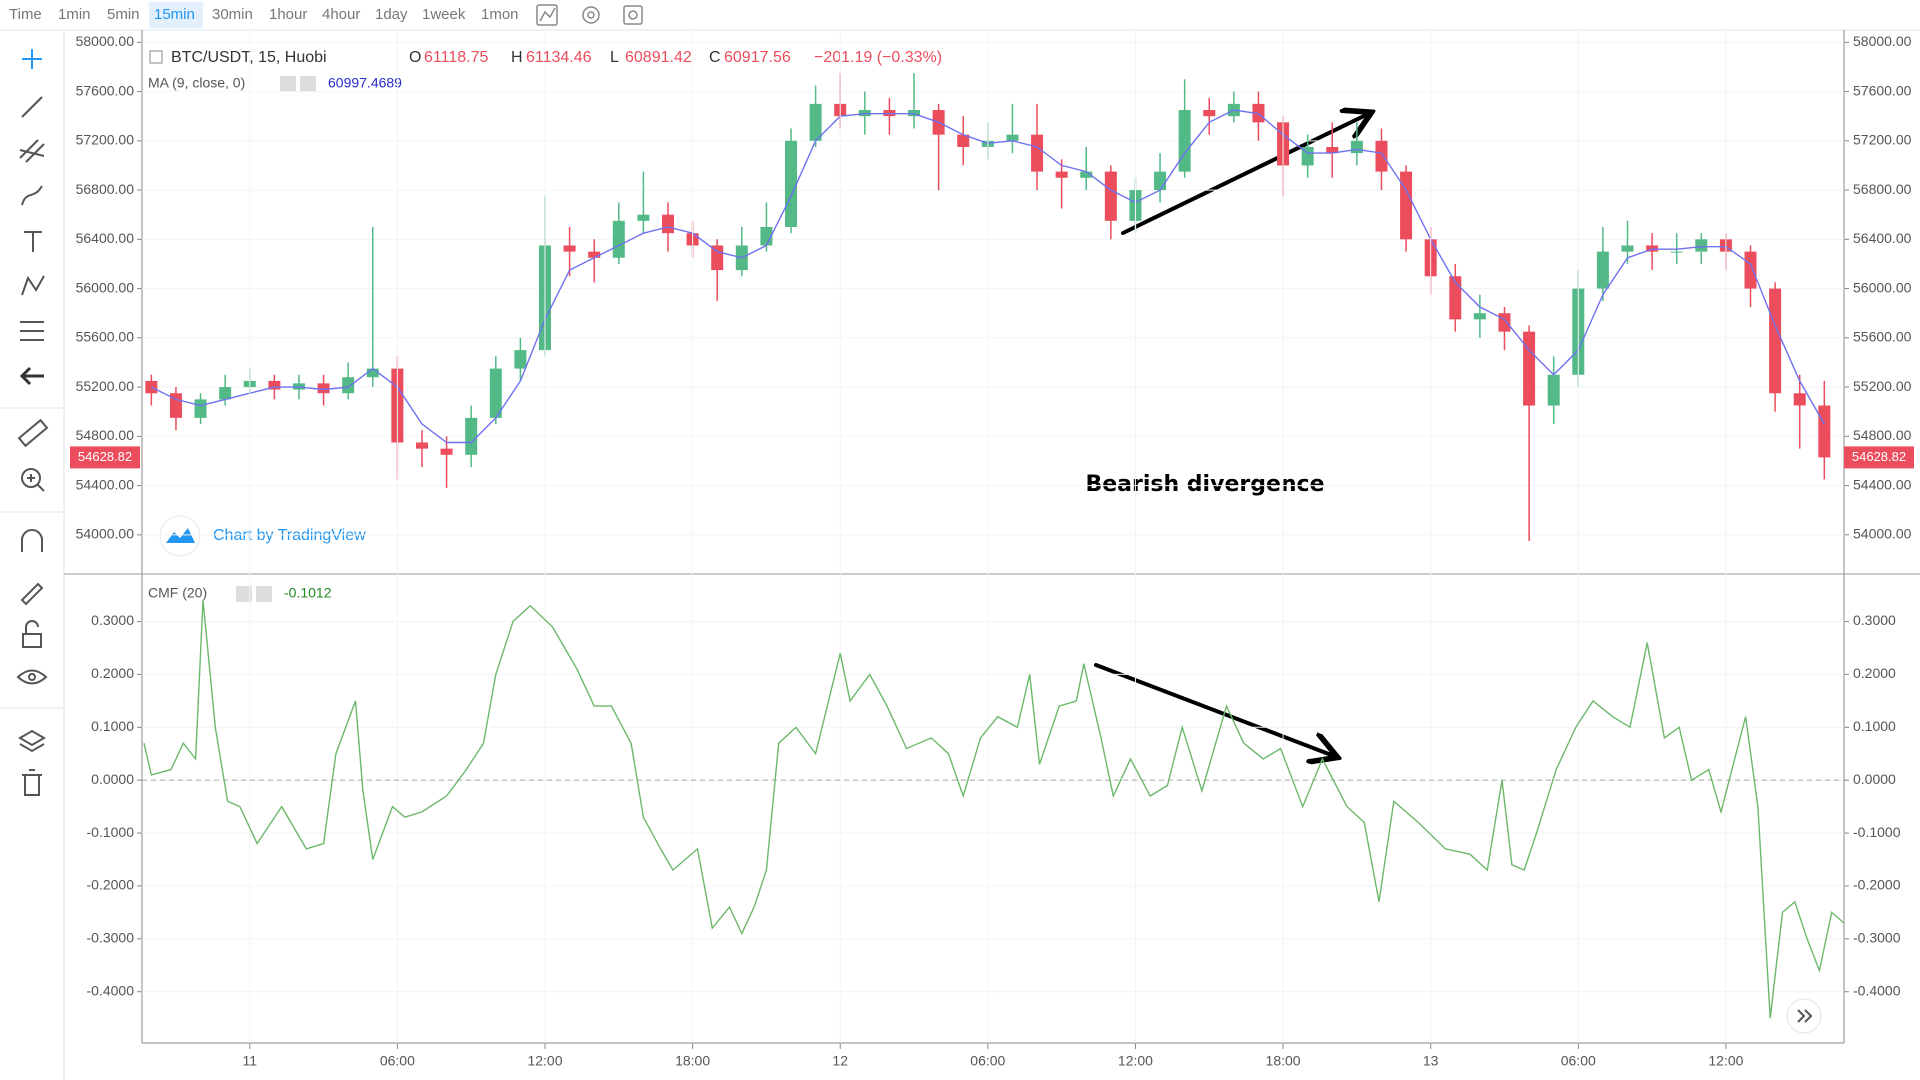 This screenshot has width=1920, height=1080. I want to click on cmf-value: -0.1012, so click(308, 593).